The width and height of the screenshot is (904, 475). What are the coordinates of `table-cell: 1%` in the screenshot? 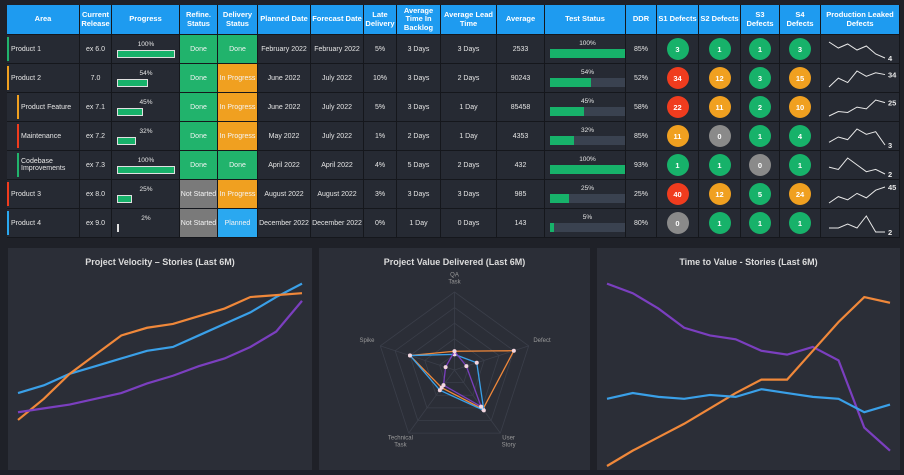 It's located at (380, 136).